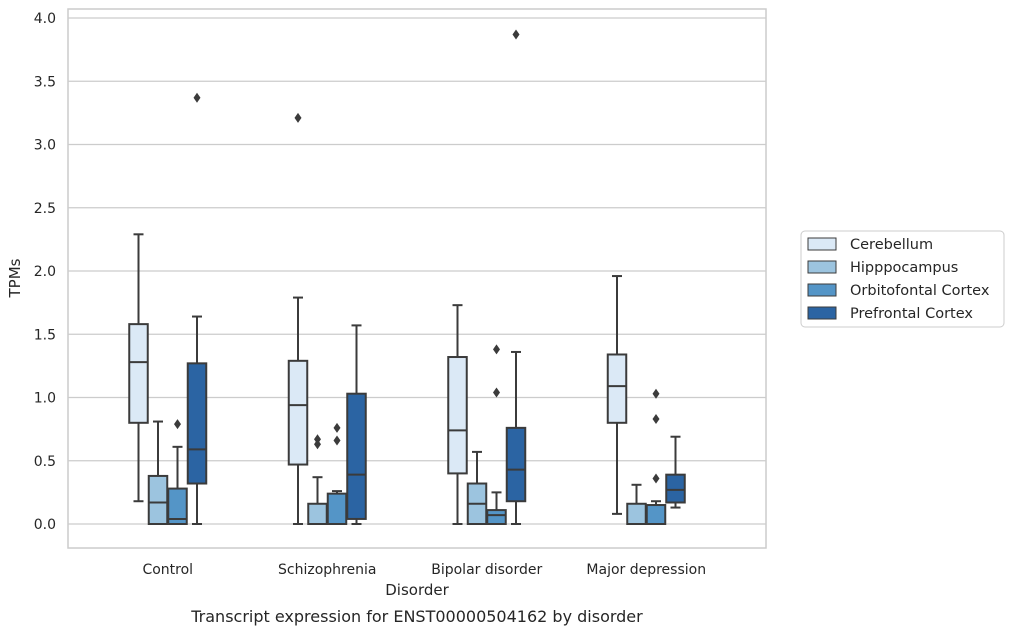 This screenshot has width=1014, height=634. I want to click on legend-label: Cerebellum, so click(891, 245).